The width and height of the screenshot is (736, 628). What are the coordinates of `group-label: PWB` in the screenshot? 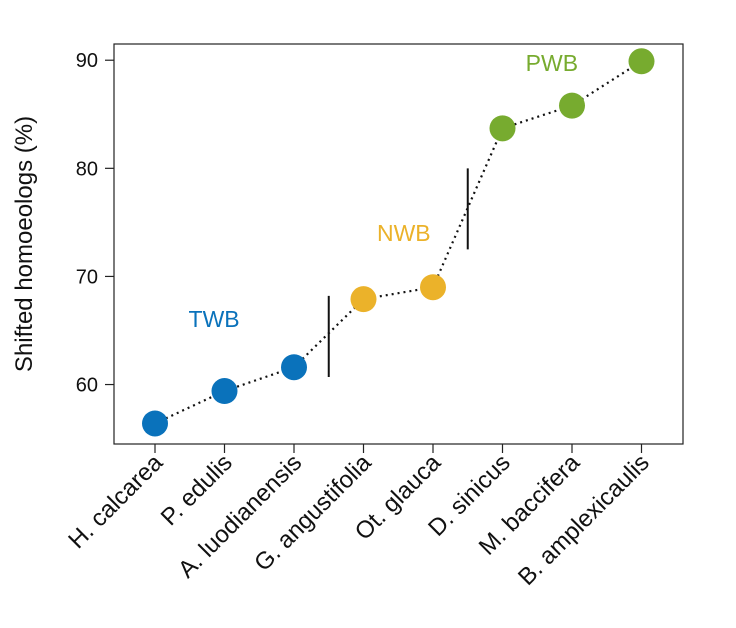 It's located at (552, 63).